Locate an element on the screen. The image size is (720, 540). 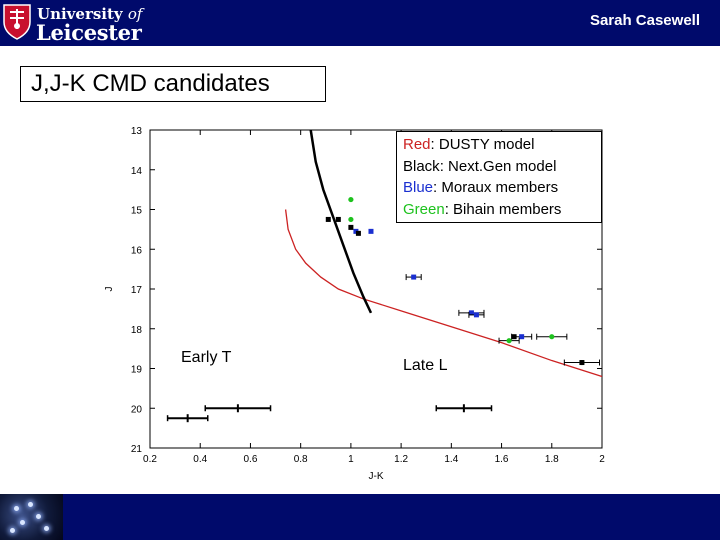
annotation-early-t: Early T is located at coordinates (206, 357).